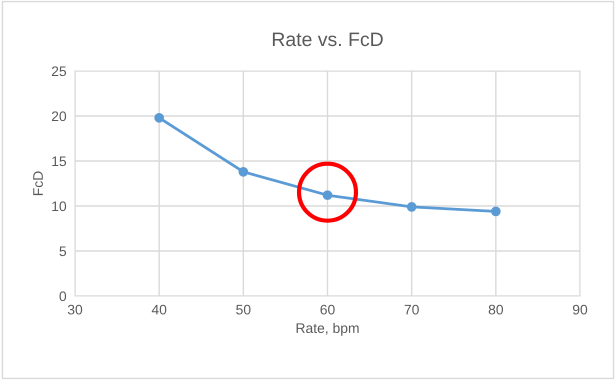 Image resolution: width=616 pixels, height=380 pixels. I want to click on y-tick-label: 0, so click(62, 296).